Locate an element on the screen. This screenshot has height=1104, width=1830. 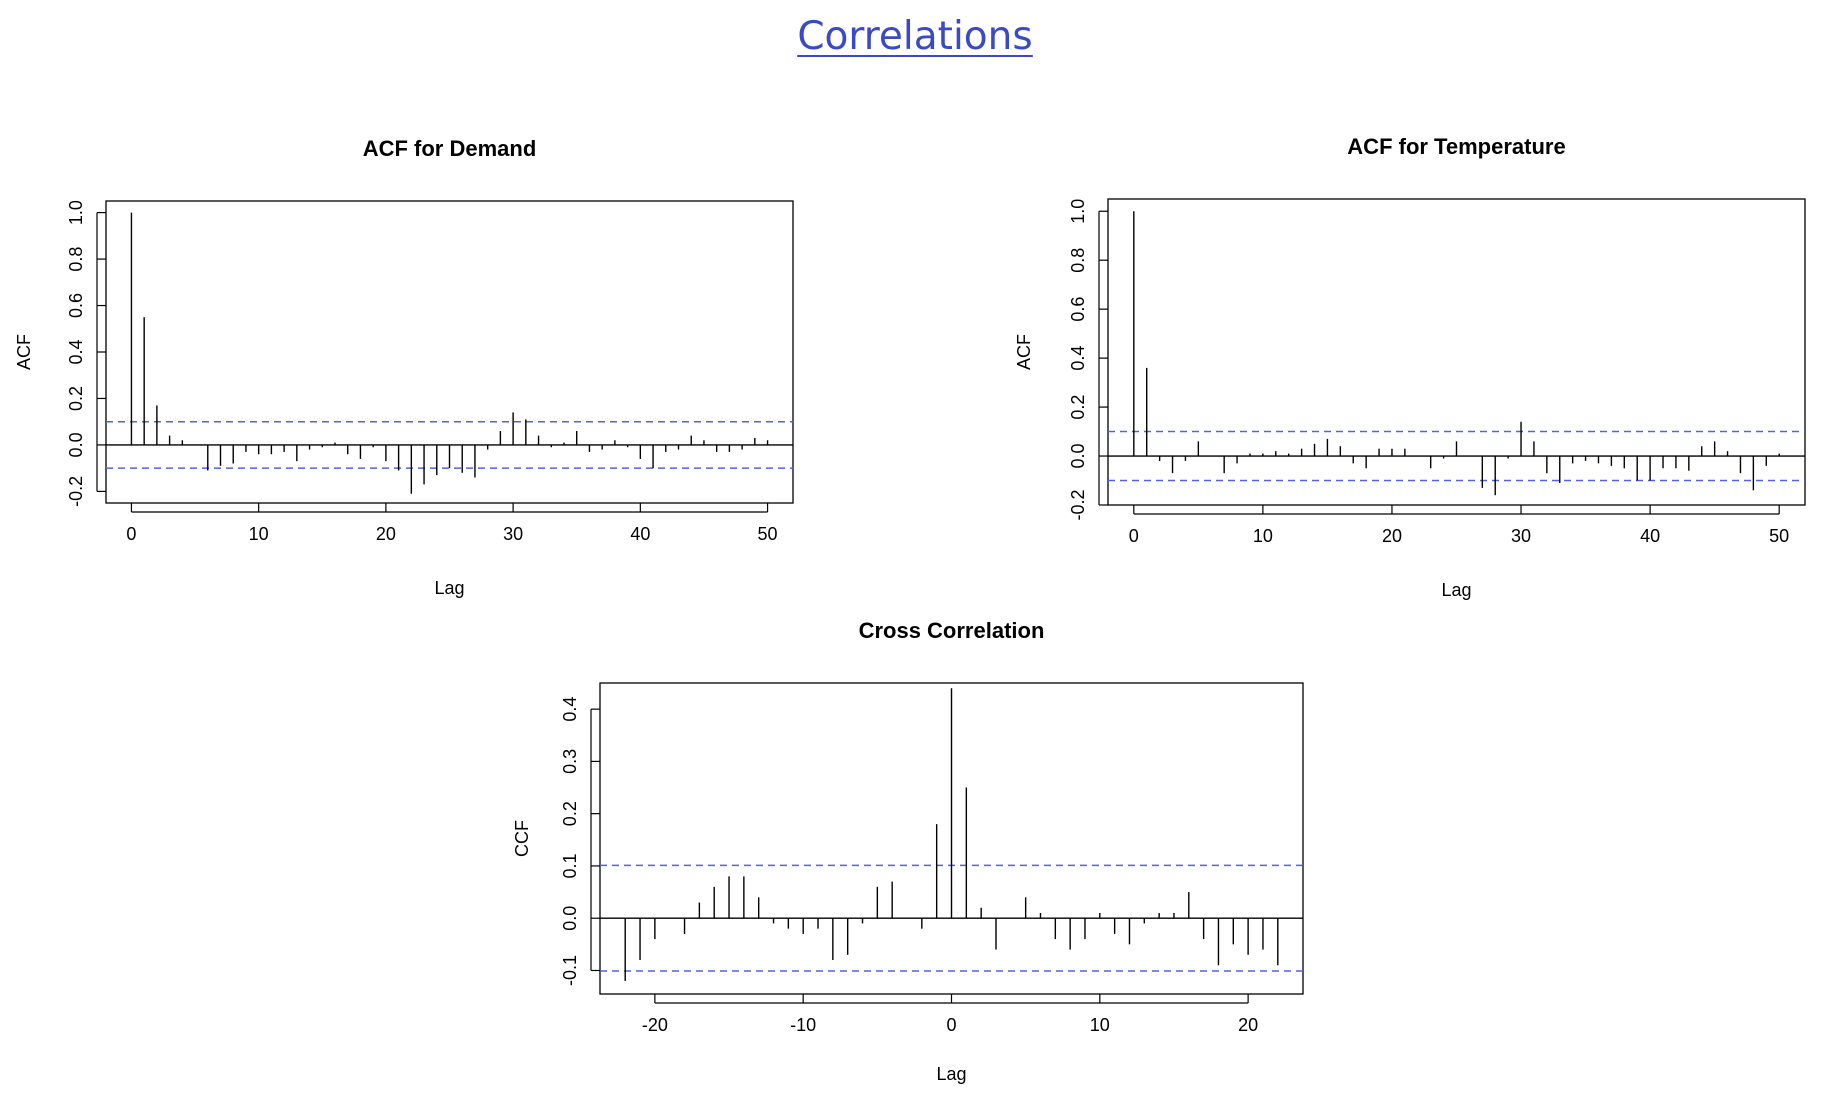
plot-frame is located at coordinates (1456, 352).